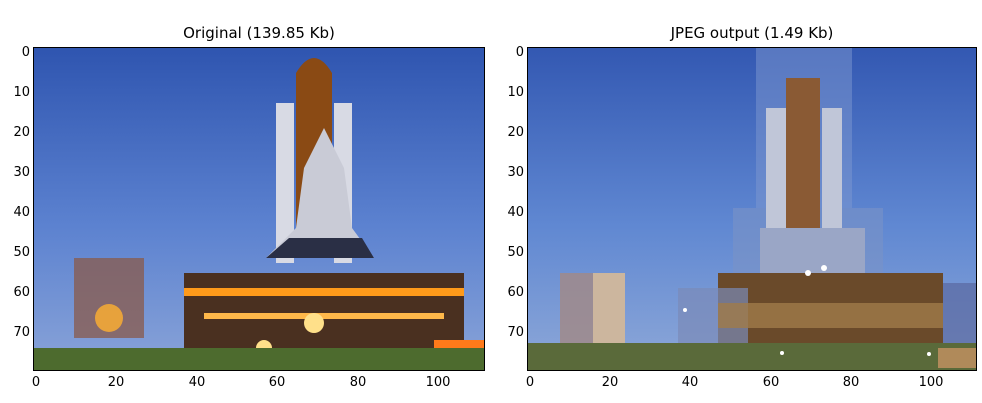  Describe the element at coordinates (752, 33) in the screenshot. I see `panel-title: JPEG output (1.49 Kb)` at that location.